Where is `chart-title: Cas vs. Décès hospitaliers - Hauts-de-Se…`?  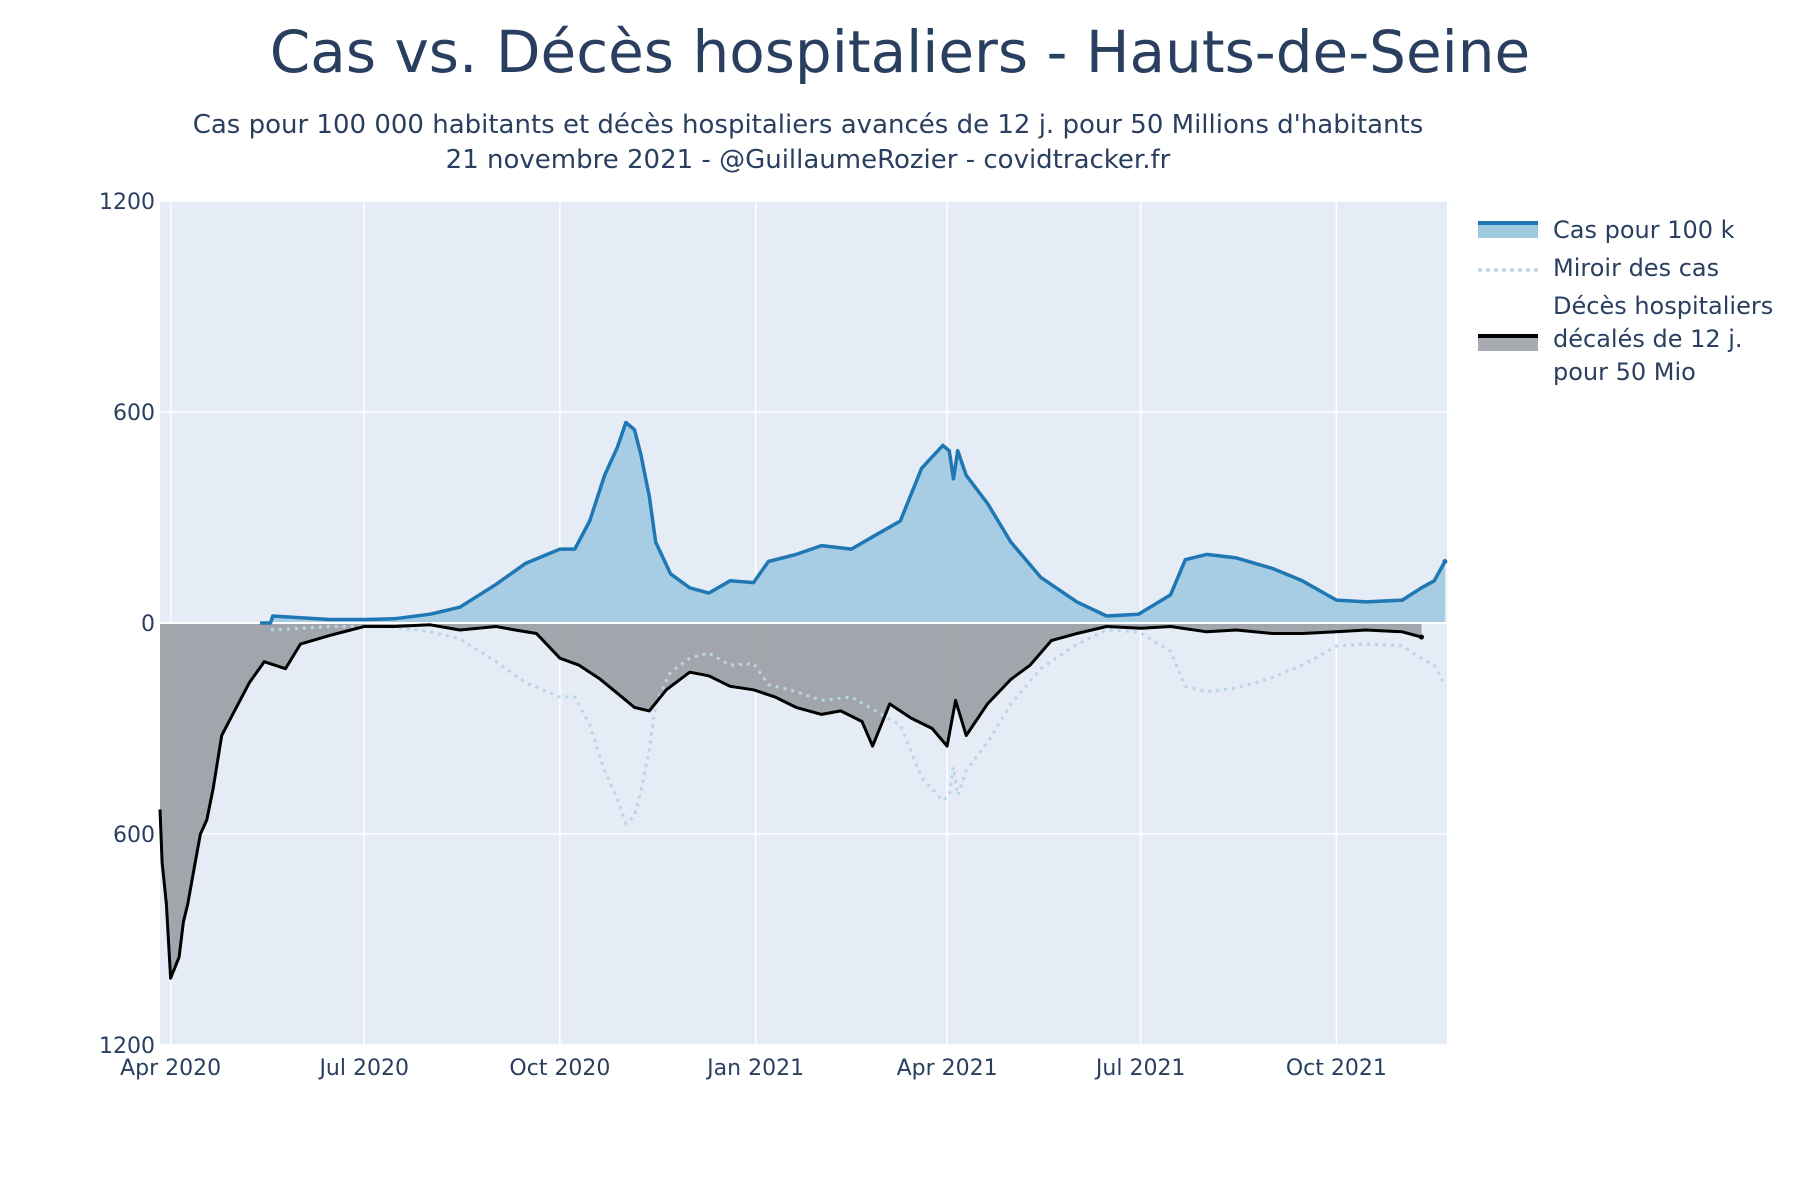 chart-title: Cas vs. Décès hospitaliers - Hauts-de-Se… is located at coordinates (900, 52).